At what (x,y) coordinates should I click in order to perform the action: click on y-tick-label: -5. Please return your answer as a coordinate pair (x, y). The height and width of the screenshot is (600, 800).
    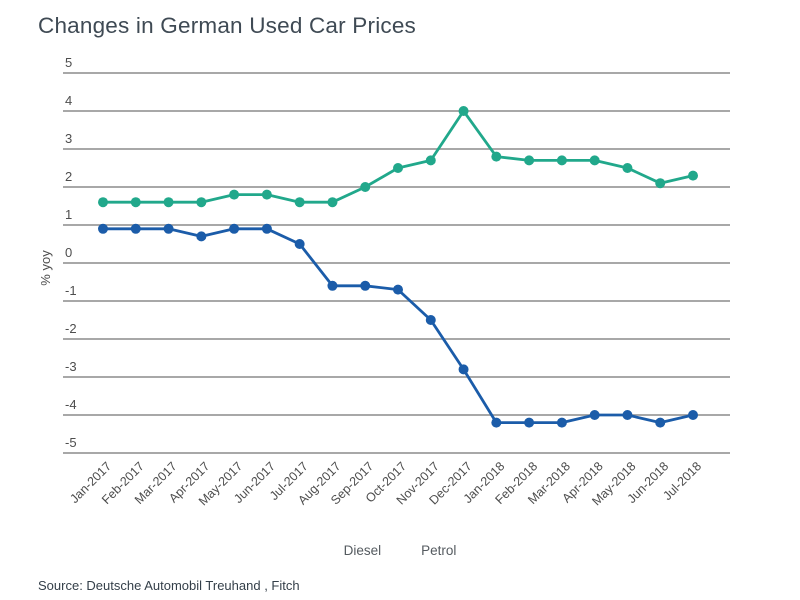
    Looking at the image, I should click on (71, 442).